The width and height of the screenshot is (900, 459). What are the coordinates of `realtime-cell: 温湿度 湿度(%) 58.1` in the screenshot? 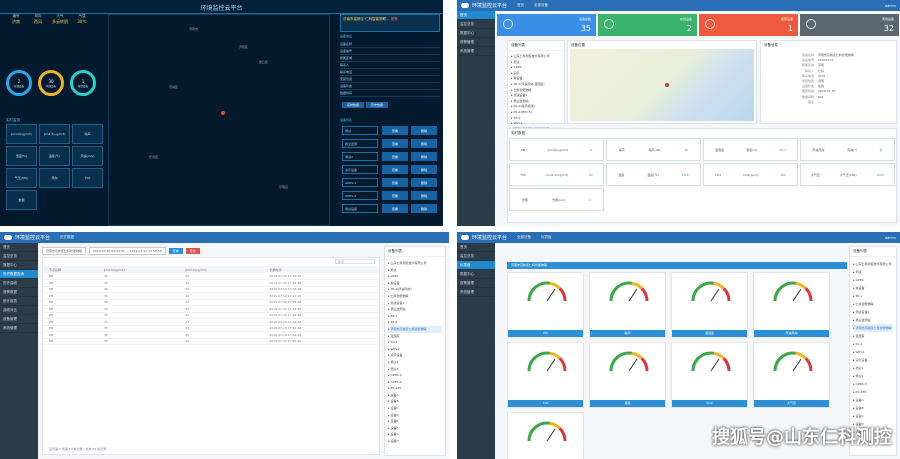 It's located at (750, 149).